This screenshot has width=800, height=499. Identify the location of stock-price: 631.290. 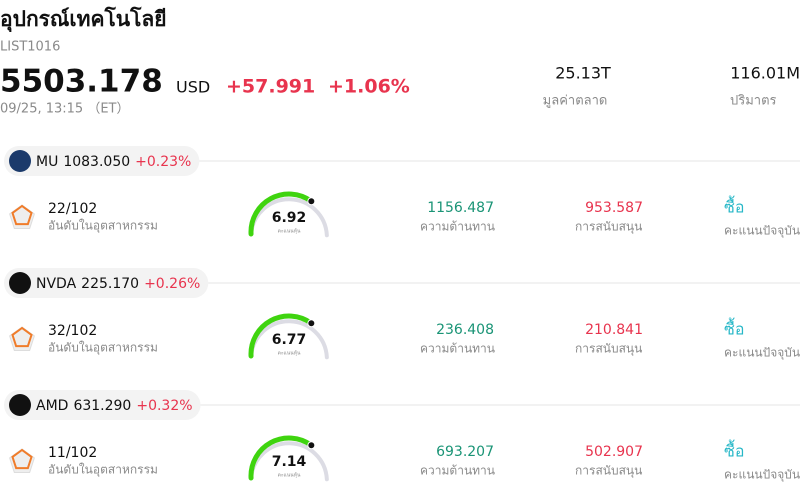
(102, 406).